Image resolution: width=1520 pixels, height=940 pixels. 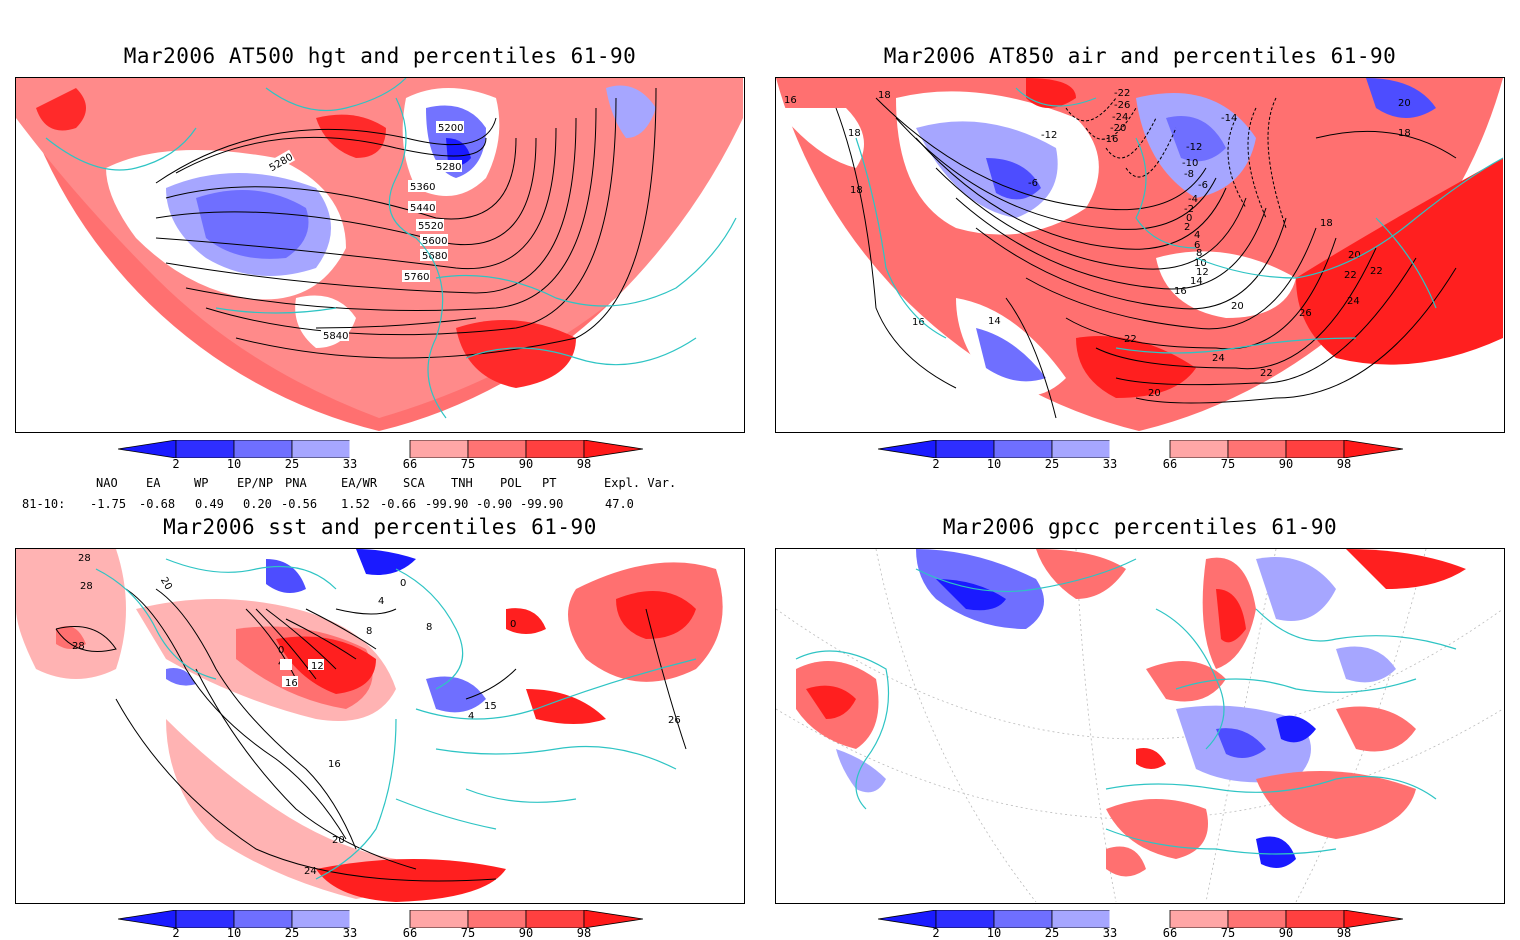 I want to click on tele-value: -1.75, so click(x=108, y=504).